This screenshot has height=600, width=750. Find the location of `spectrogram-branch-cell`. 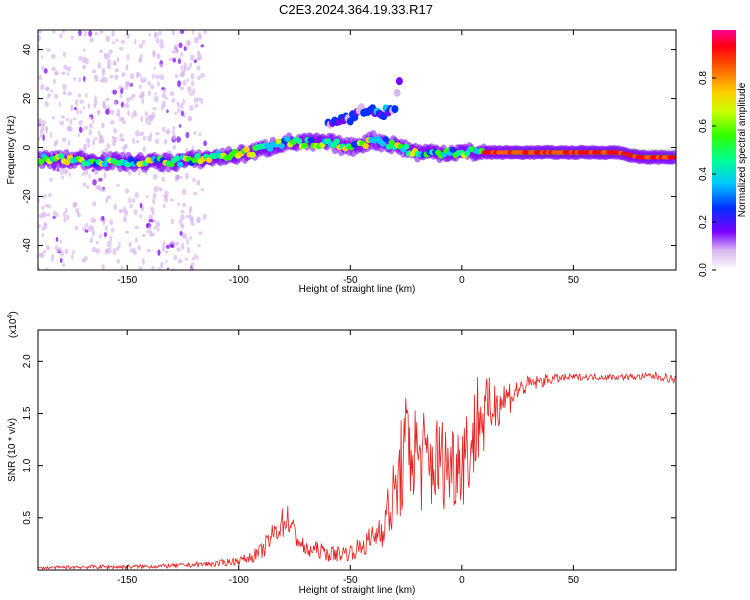

spectrogram-branch-cell is located at coordinates (399, 81).